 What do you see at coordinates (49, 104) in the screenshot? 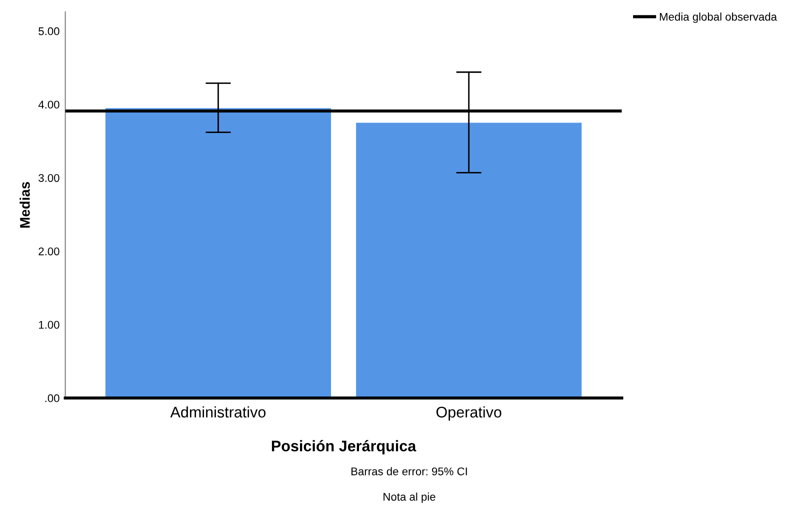
I see `y-tick-label: 4.00` at bounding box center [49, 104].